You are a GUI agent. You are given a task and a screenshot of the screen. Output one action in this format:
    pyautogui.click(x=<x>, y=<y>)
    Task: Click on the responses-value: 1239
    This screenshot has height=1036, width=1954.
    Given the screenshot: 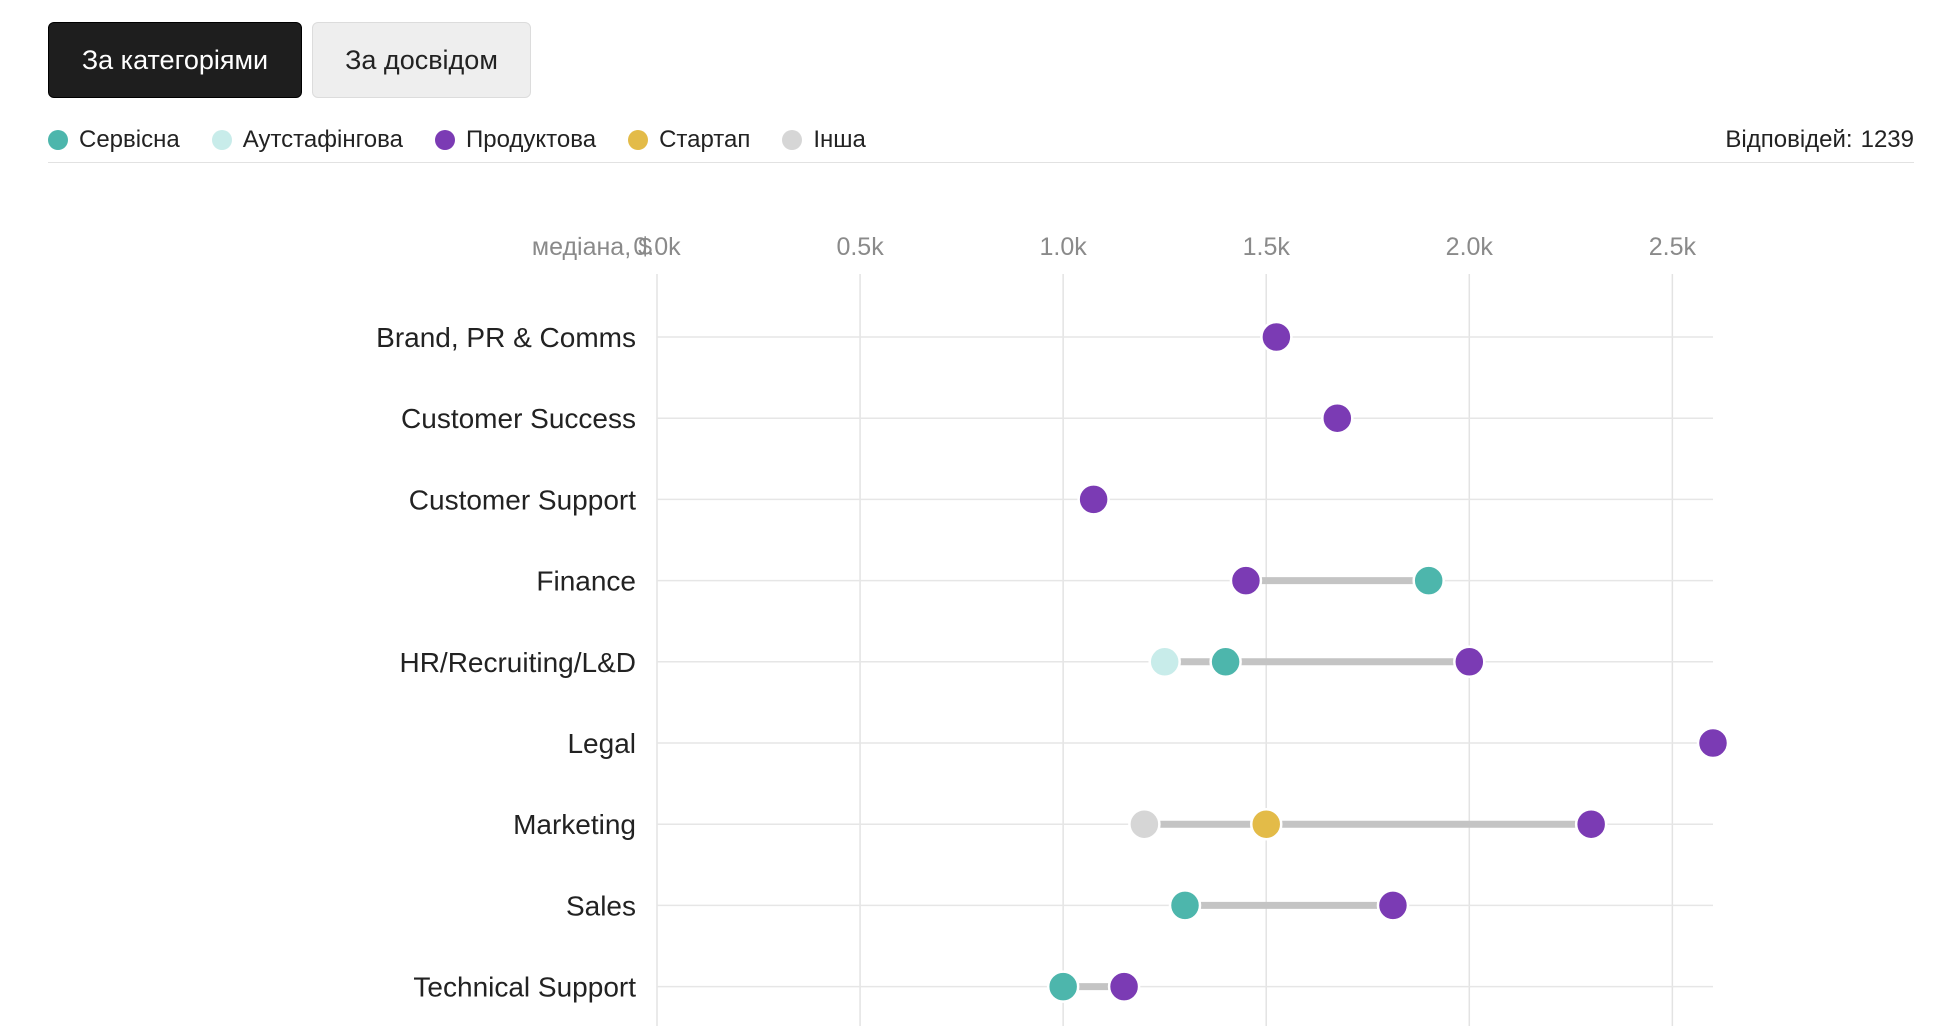 What is the action you would take?
    pyautogui.click(x=1887, y=139)
    